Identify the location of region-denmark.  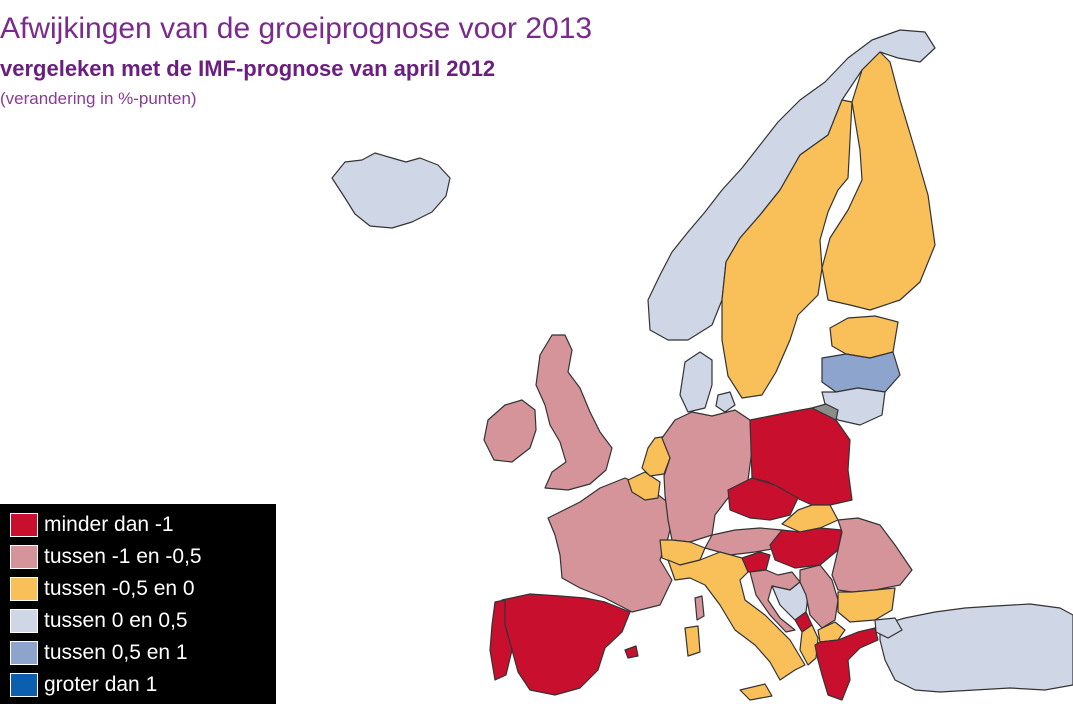
(696, 382).